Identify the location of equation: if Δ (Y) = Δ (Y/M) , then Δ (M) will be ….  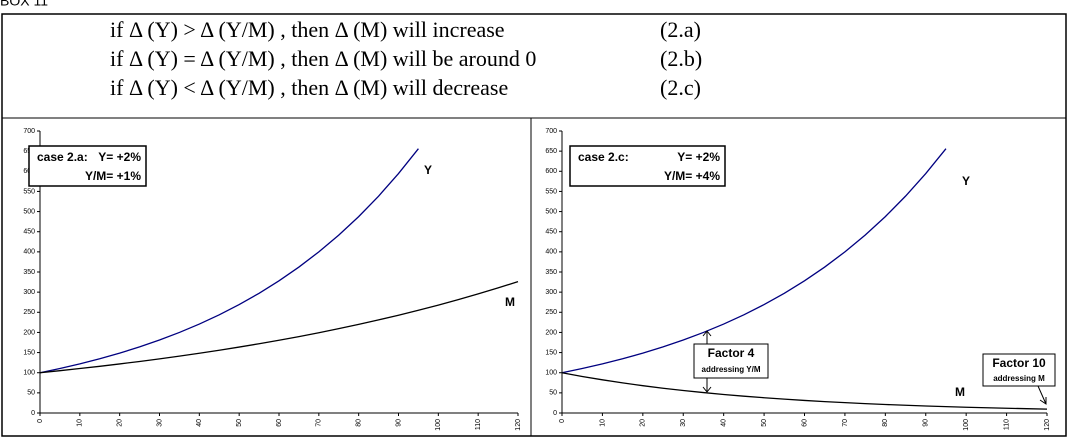
(323, 58).